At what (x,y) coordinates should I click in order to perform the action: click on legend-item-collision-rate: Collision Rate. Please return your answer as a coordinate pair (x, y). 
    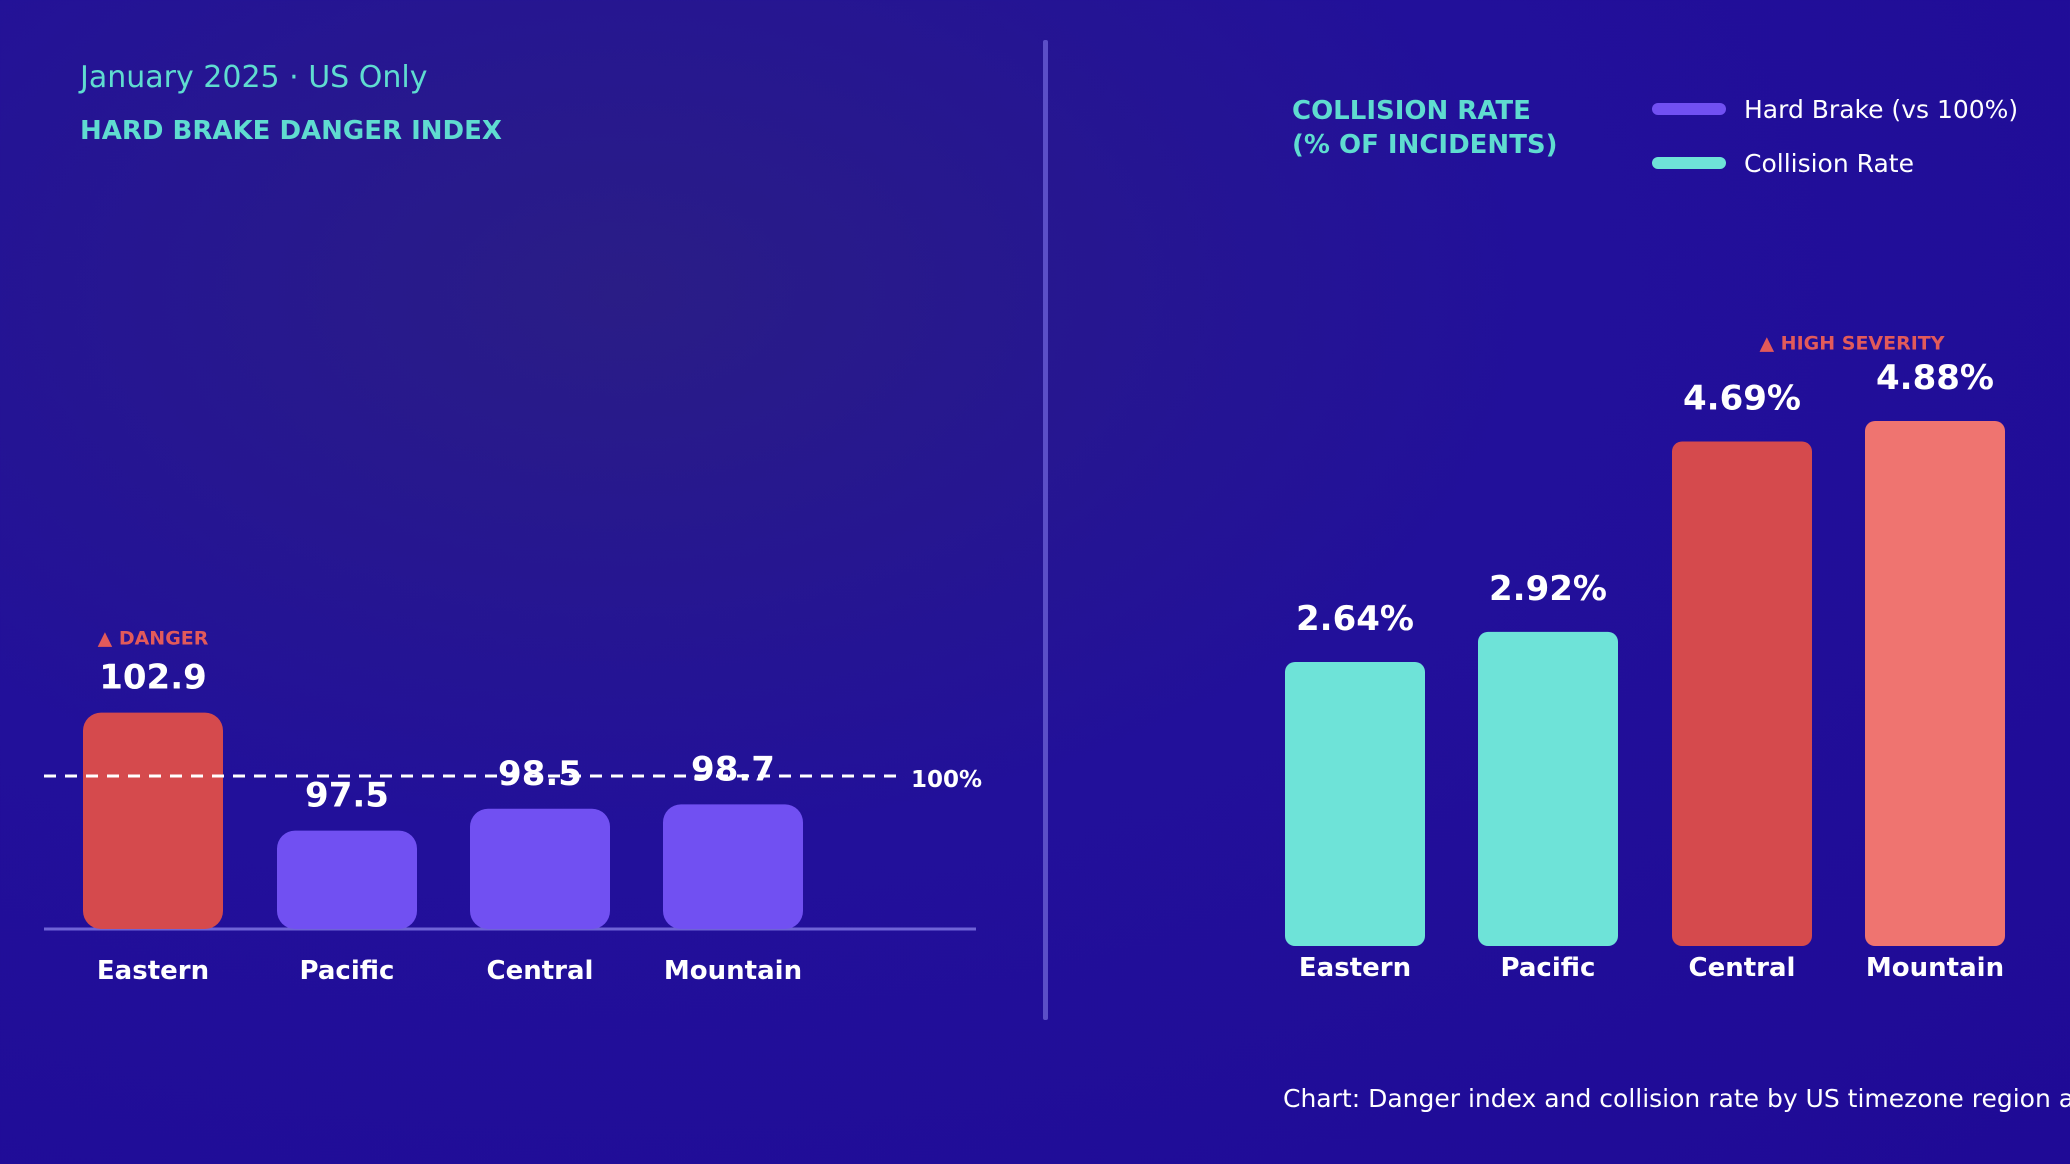
    Looking at the image, I should click on (1835, 163).